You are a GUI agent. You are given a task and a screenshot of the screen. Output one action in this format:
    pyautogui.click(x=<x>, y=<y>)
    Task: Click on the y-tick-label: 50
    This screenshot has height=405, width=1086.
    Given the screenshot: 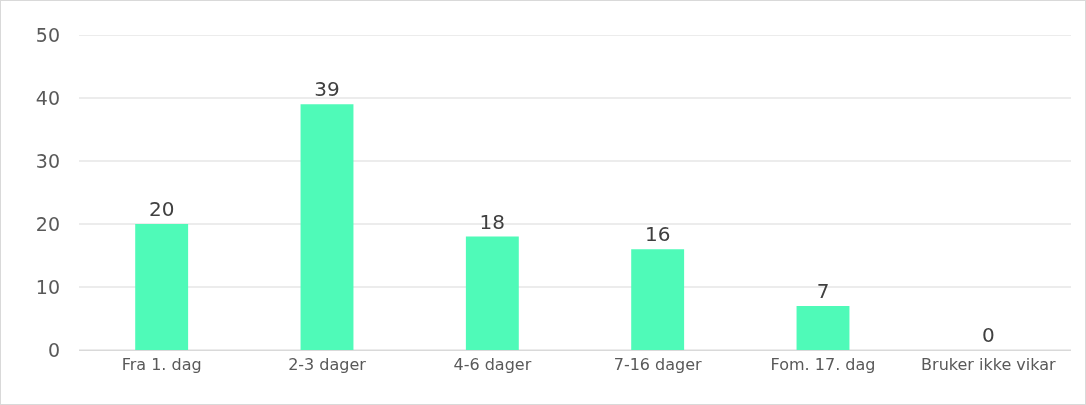 What is the action you would take?
    pyautogui.click(x=47, y=34)
    